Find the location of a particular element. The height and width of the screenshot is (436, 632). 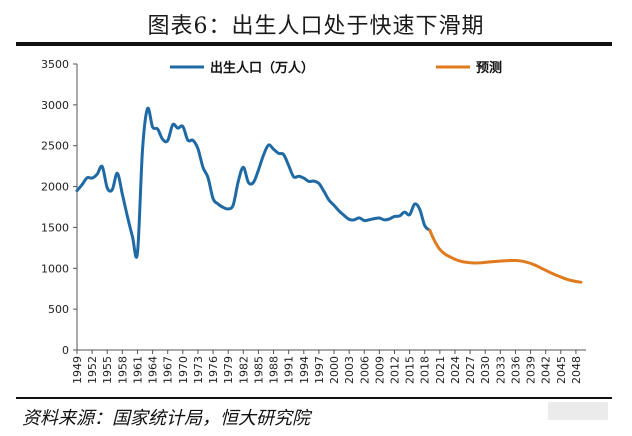

x-tick-label: 2033 is located at coordinates (500, 370).